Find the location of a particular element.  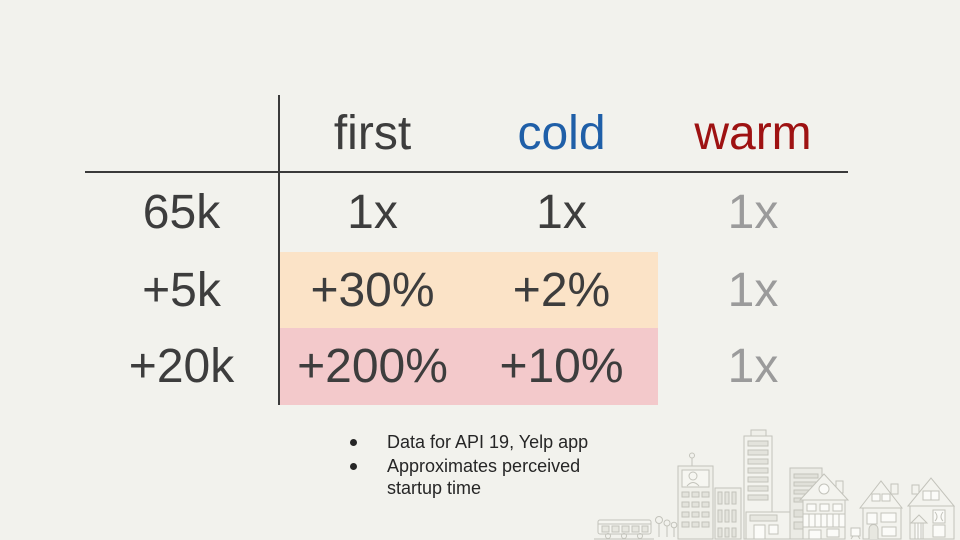

cell-65k-first: 1x is located at coordinates (371, 212).